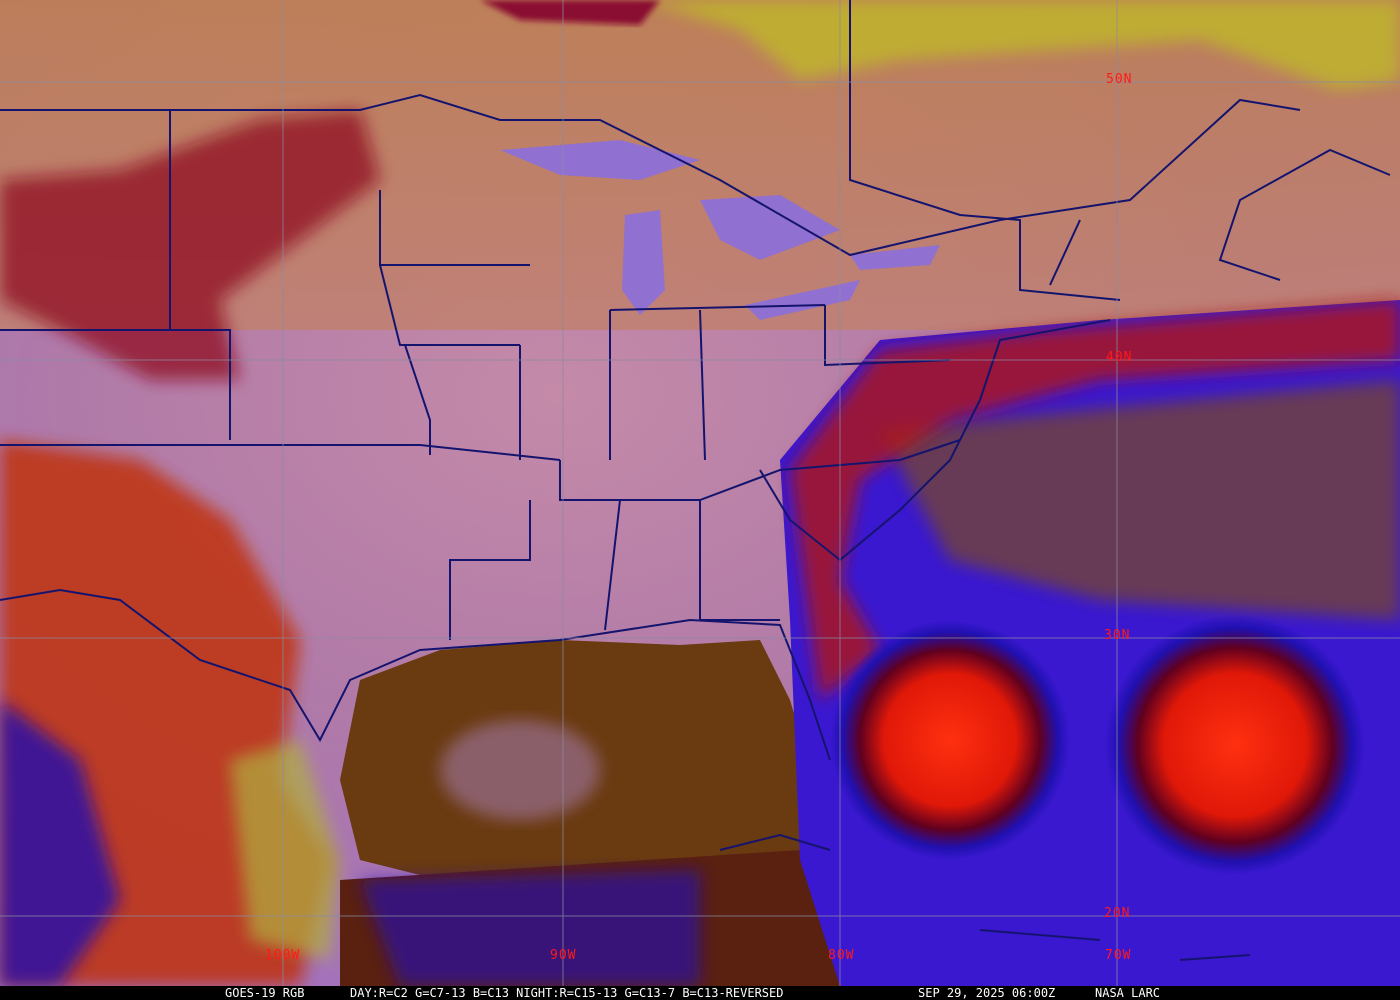 The width and height of the screenshot is (1400, 1000). What do you see at coordinates (643, 262) in the screenshot?
I see `lake-michigan` at bounding box center [643, 262].